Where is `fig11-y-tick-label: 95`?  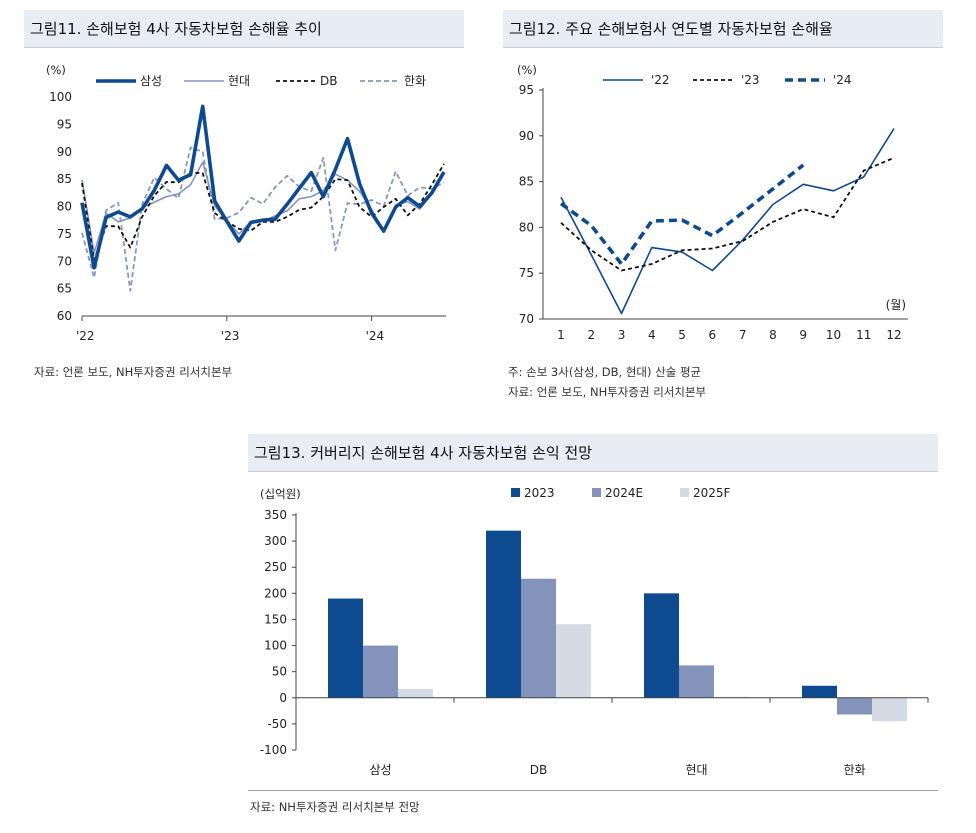 fig11-y-tick-label: 95 is located at coordinates (64, 124).